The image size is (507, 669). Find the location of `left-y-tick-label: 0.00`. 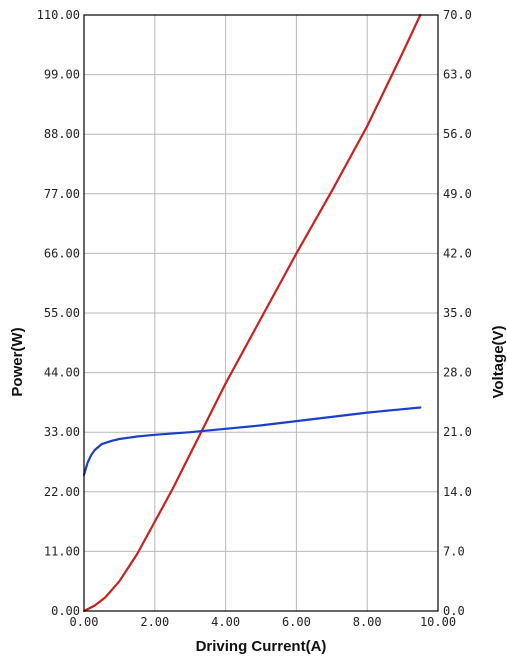

left-y-tick-label: 0.00 is located at coordinates (65, 611).